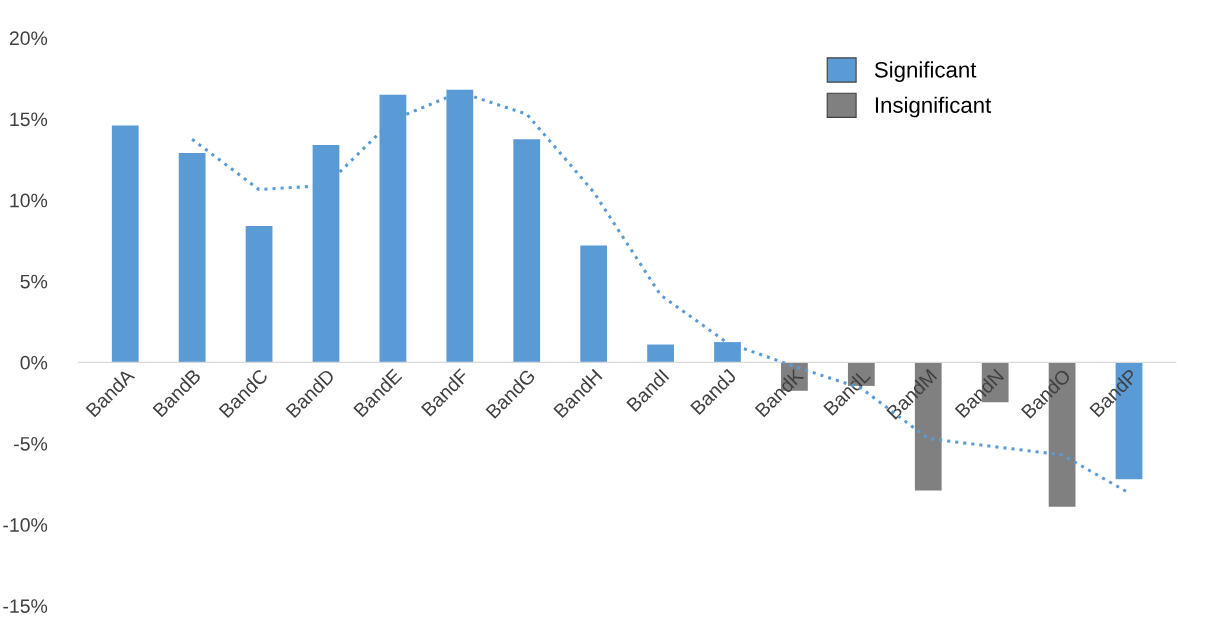  Describe the element at coordinates (25, 525) in the screenshot. I see `y-tick-label: -10%` at that location.